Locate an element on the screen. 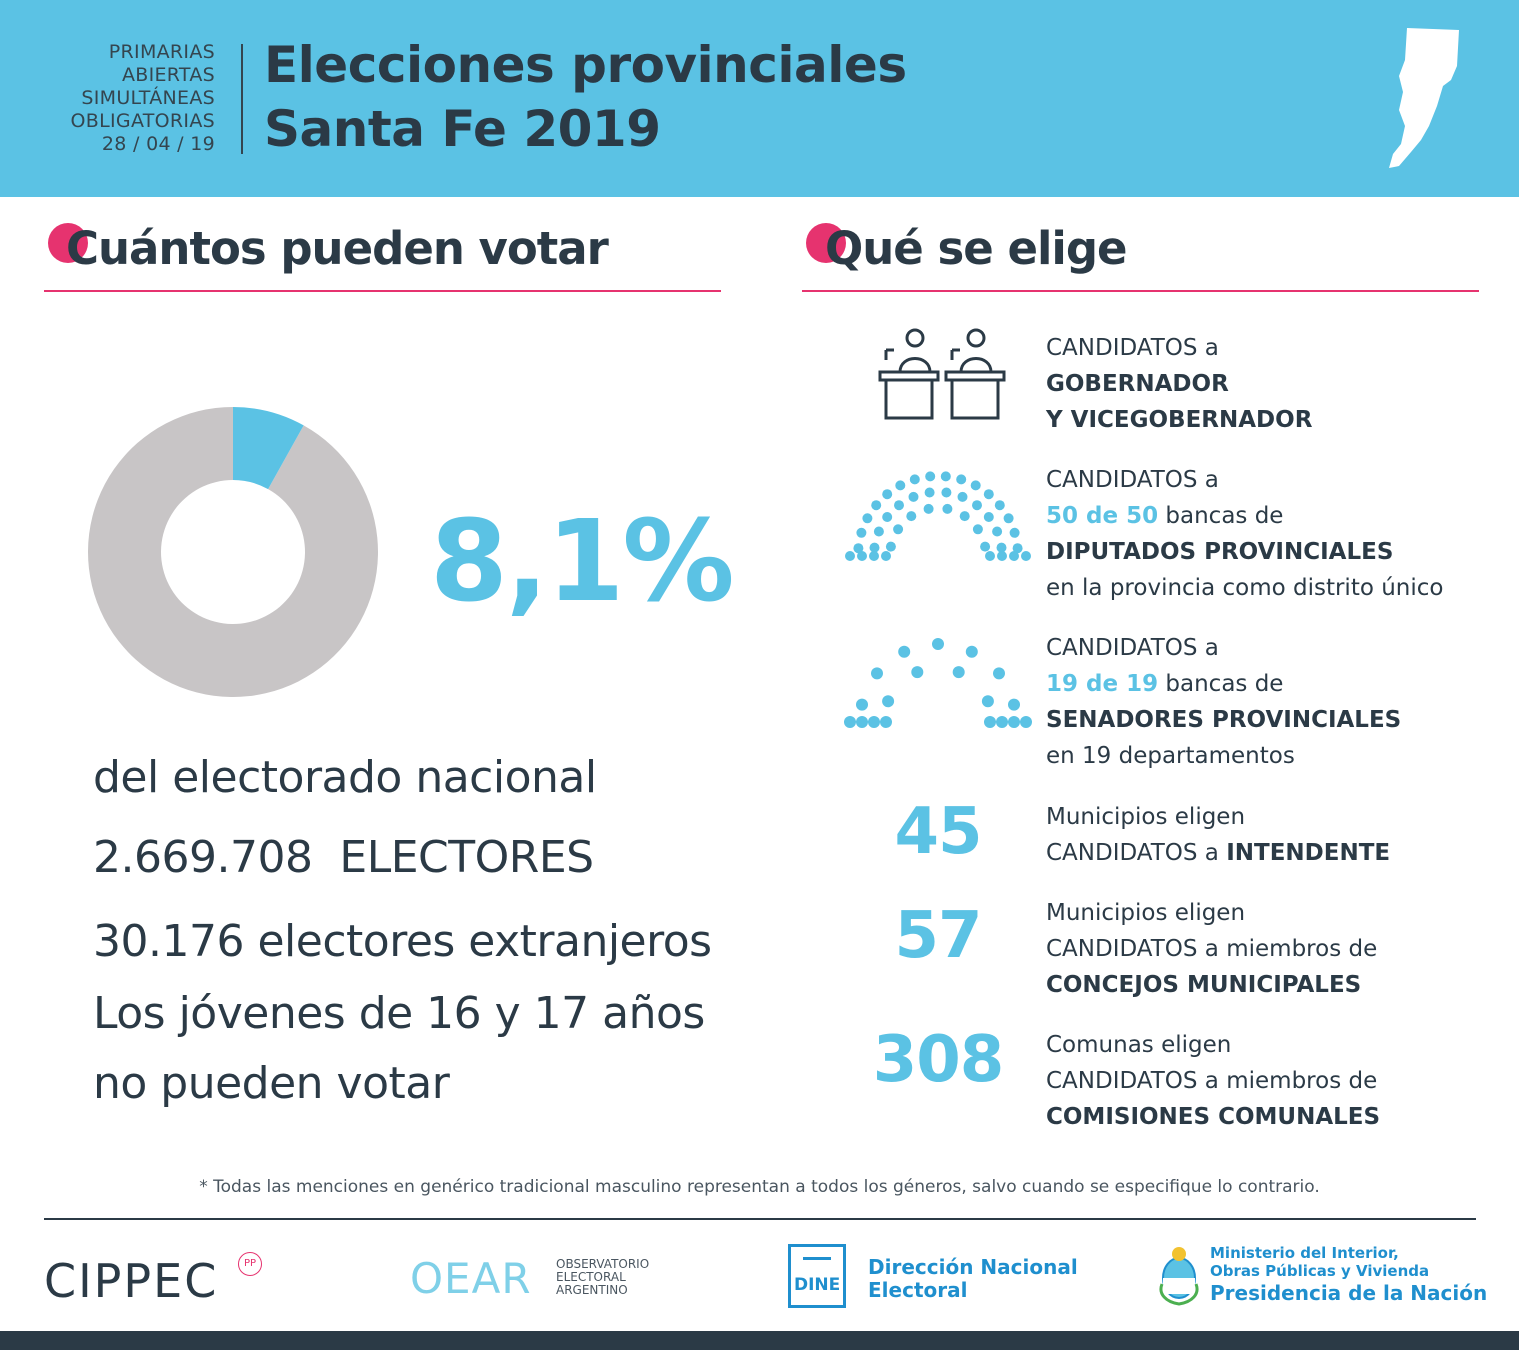  intendente-line-1: Municipios eligen is located at coordinates (1146, 817).